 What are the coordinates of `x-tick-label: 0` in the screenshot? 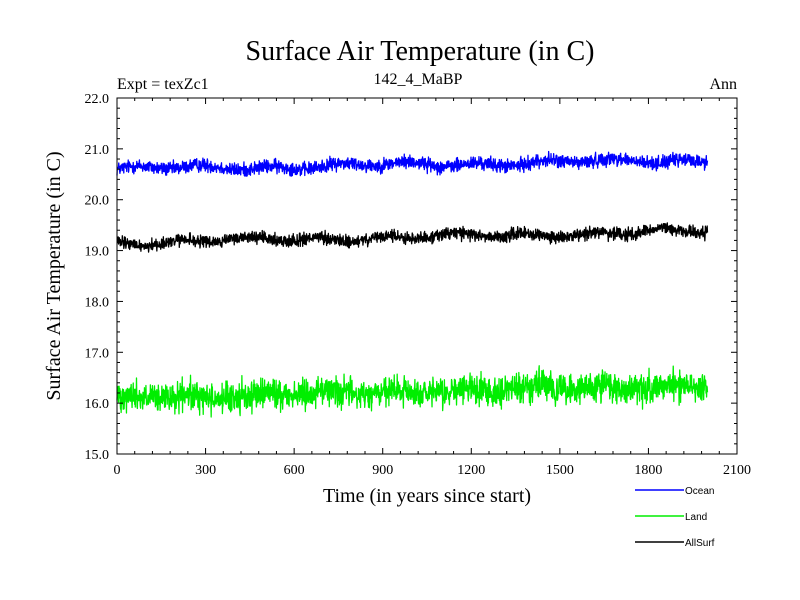 It's located at (117, 470).